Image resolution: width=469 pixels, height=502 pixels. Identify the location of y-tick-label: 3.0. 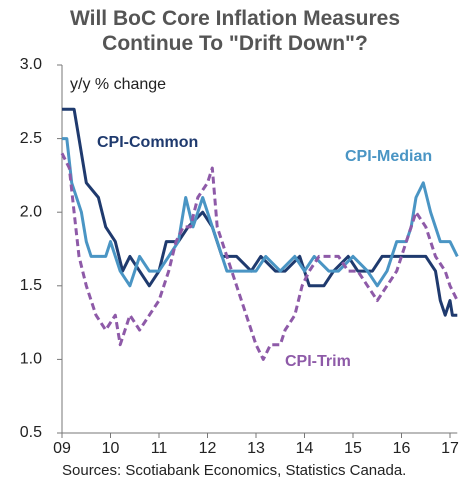
(31, 64).